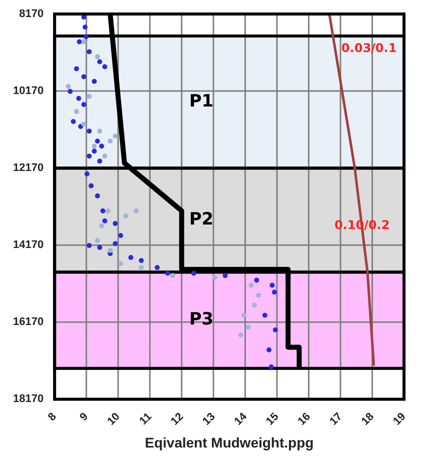  What do you see at coordinates (209, 419) in the screenshot?
I see `x-tick-label: 13` at bounding box center [209, 419].